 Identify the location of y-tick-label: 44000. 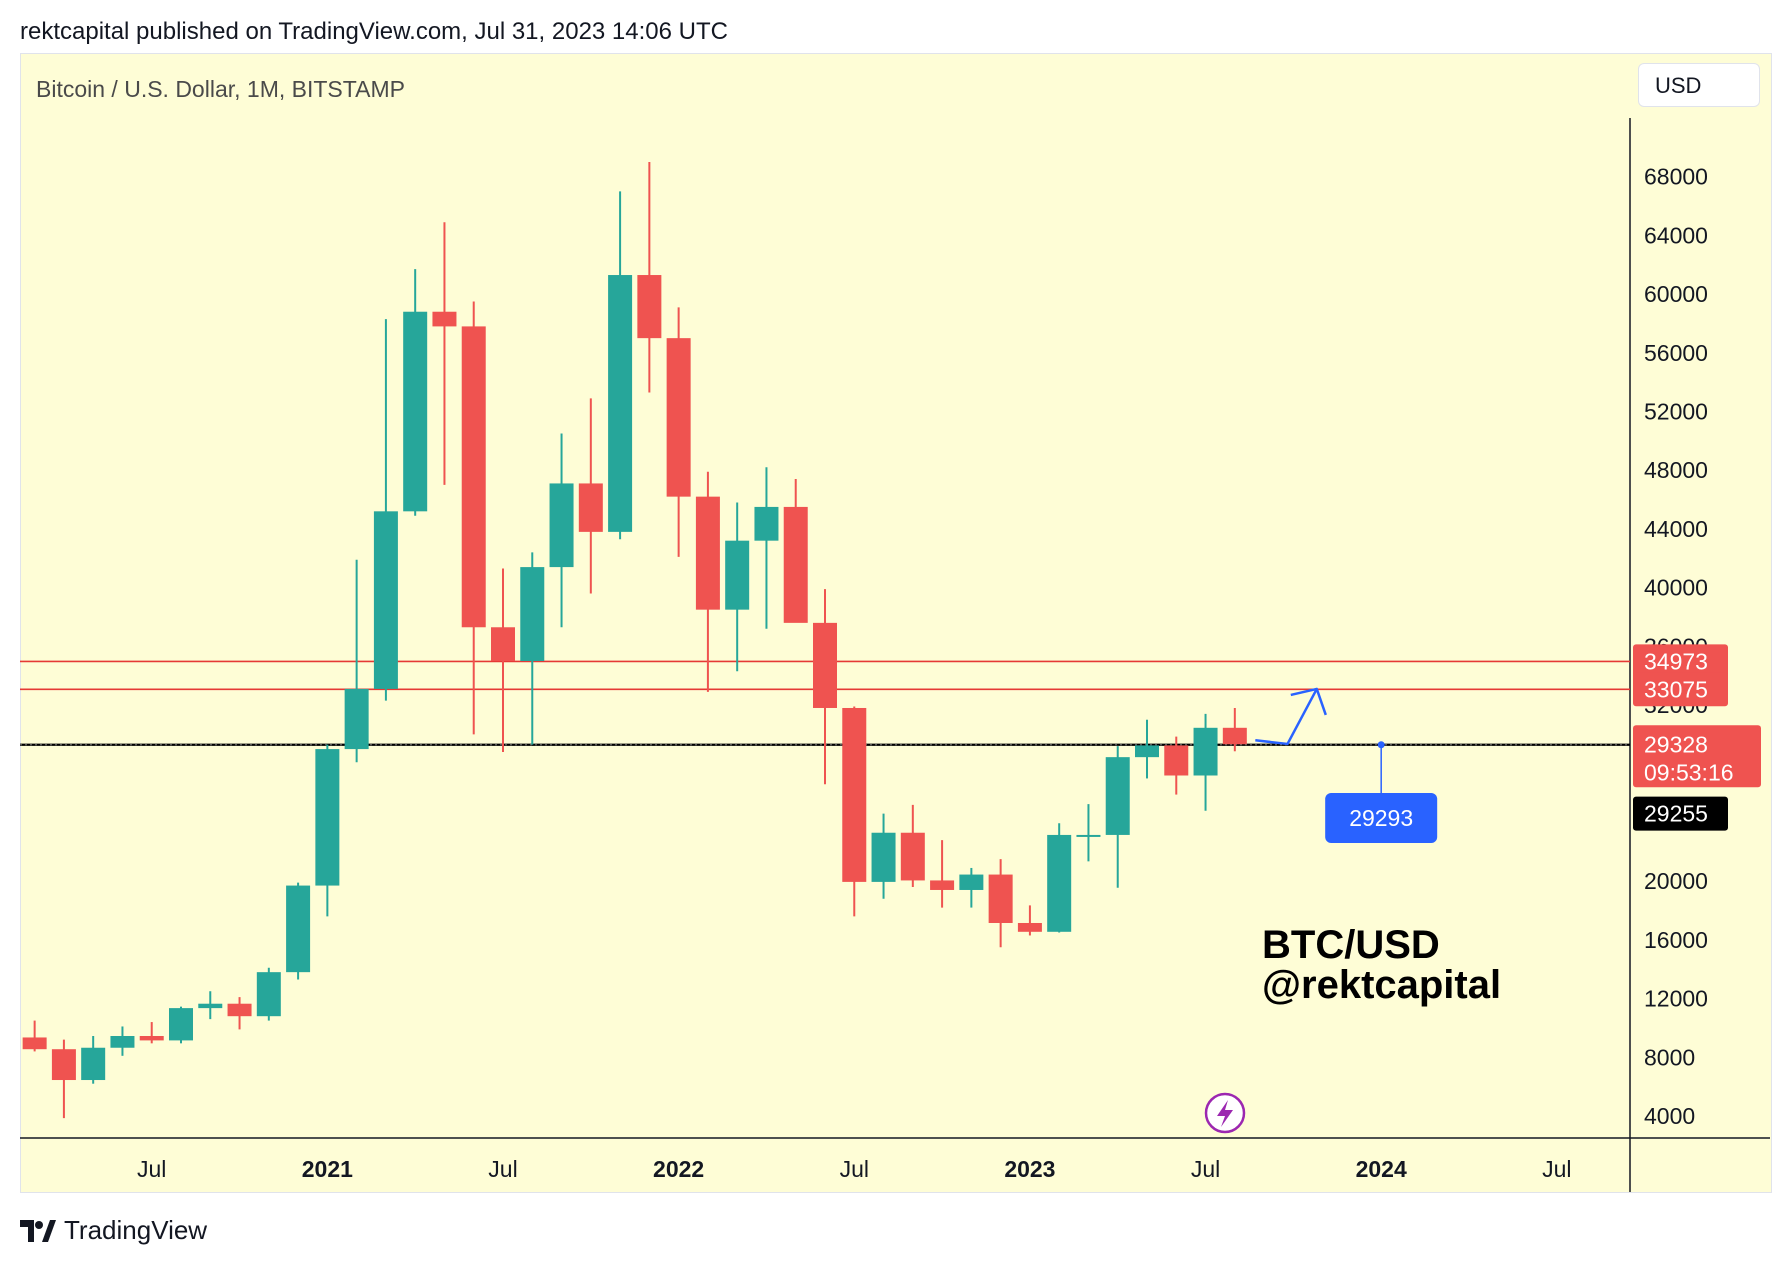
(1676, 529).